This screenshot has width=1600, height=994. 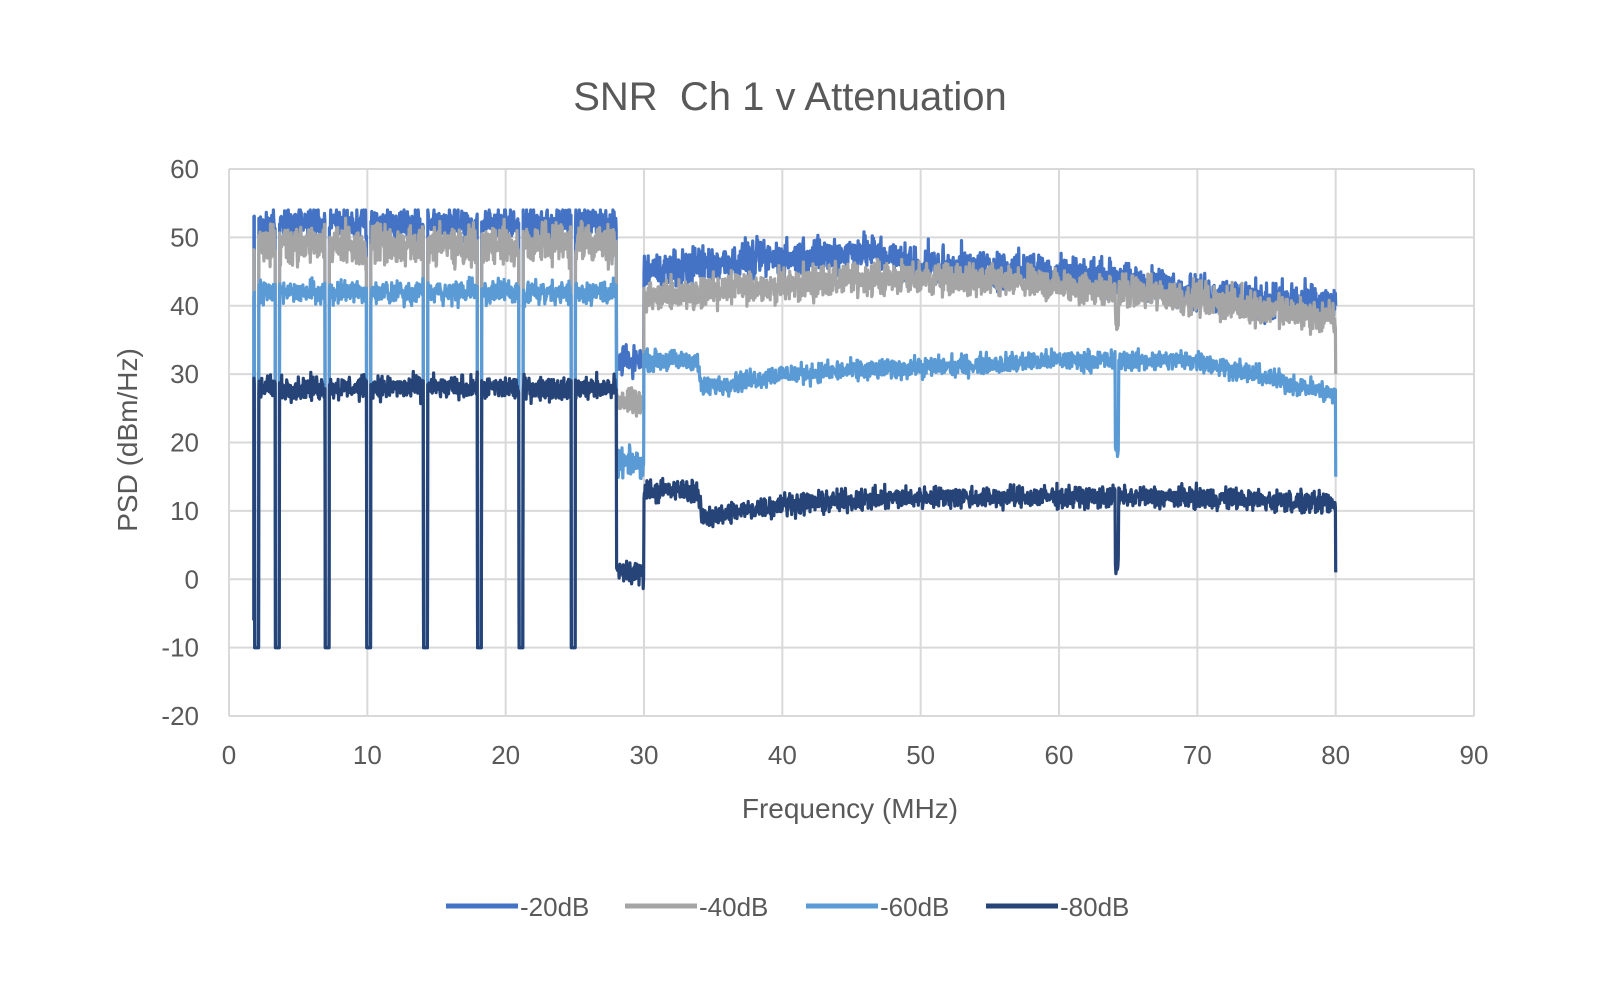 I want to click on x-tick-label: 60, so click(x=1059, y=755).